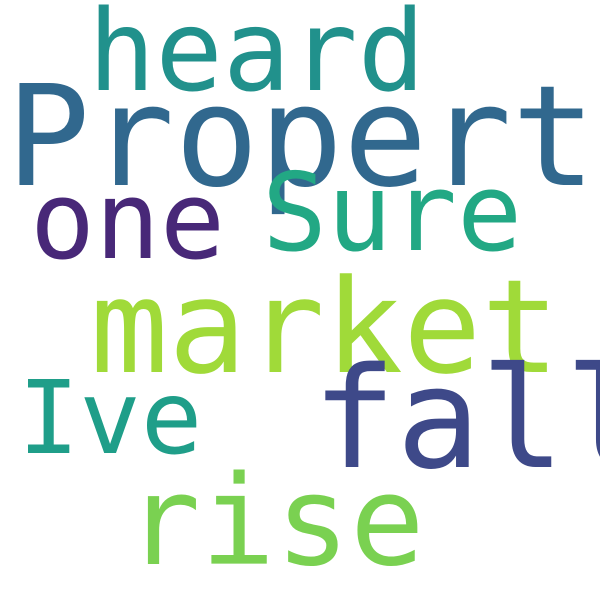  I want to click on word-heard: heard, so click(257, 58).